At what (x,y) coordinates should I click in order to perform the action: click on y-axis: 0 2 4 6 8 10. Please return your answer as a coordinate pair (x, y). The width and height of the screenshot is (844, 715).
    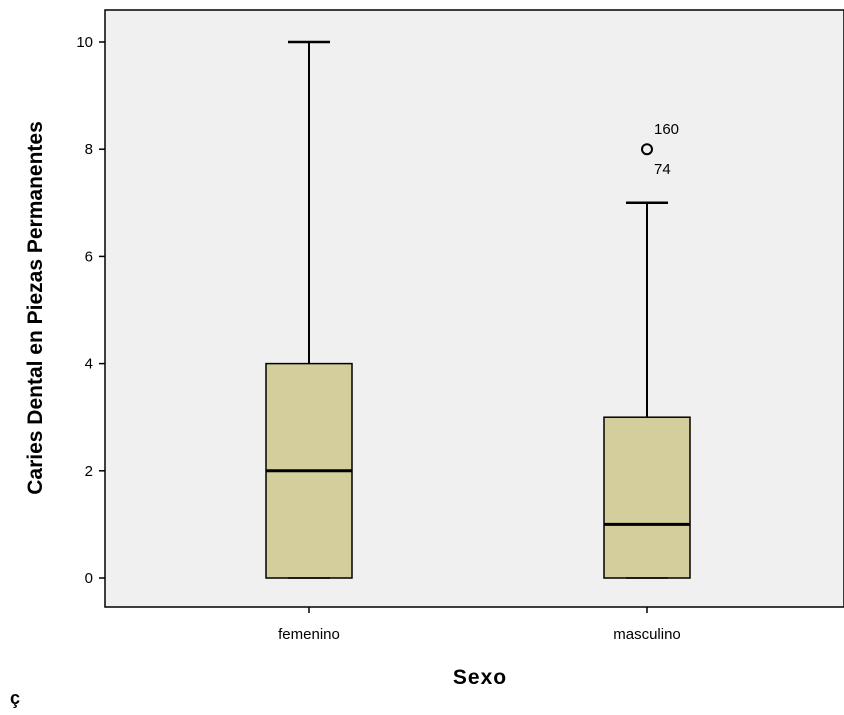
    Looking at the image, I should click on (90, 310).